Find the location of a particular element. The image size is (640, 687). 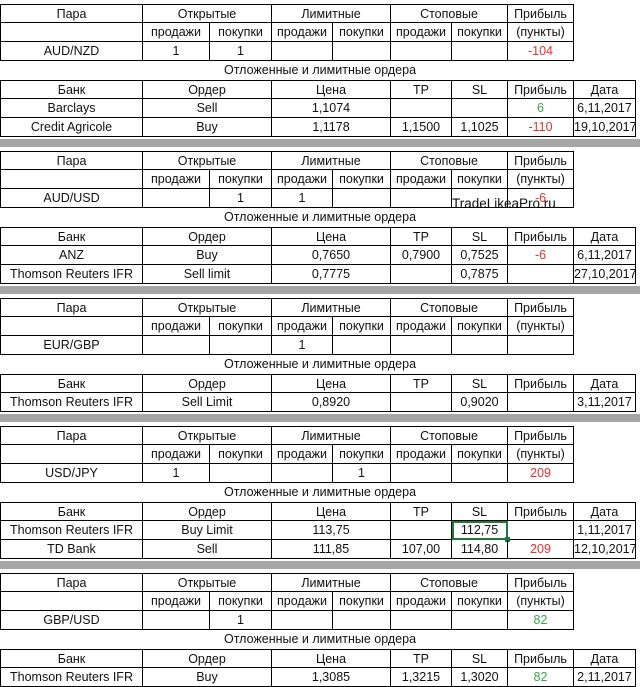

fill-handle is located at coordinates (507, 539).